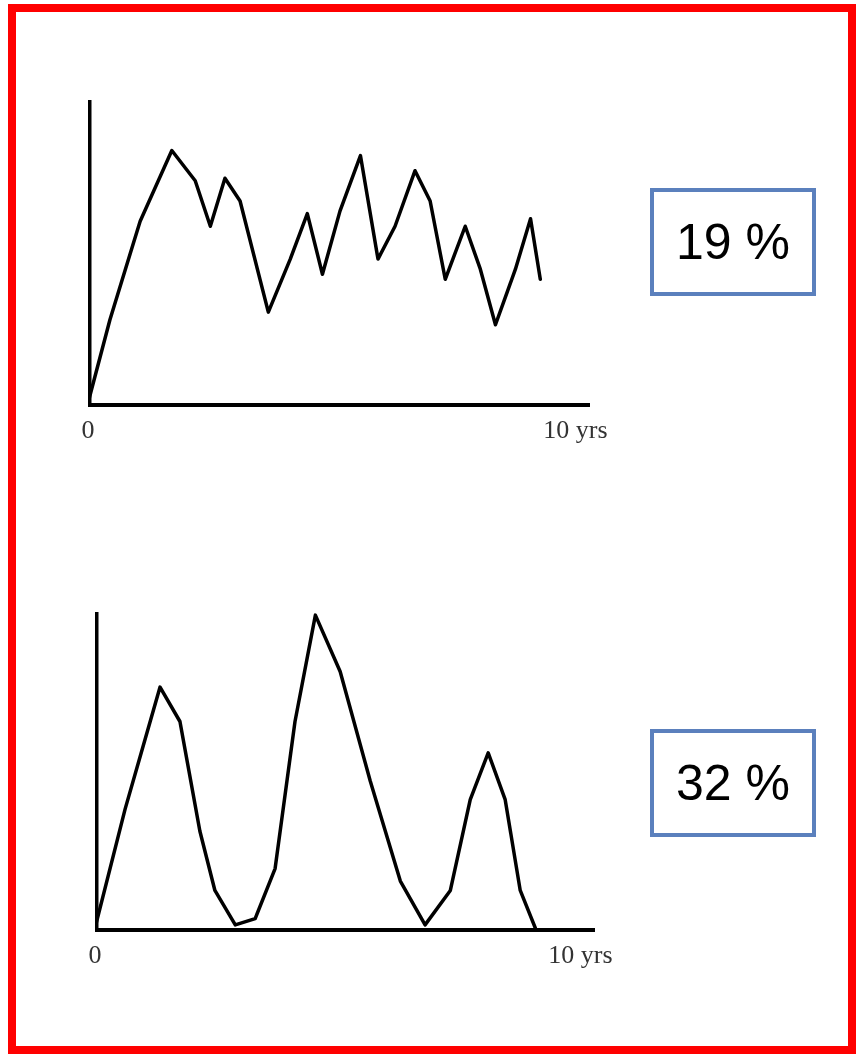 The image size is (859, 1058). Describe the element at coordinates (733, 242) in the screenshot. I see `text: 19 %` at that location.